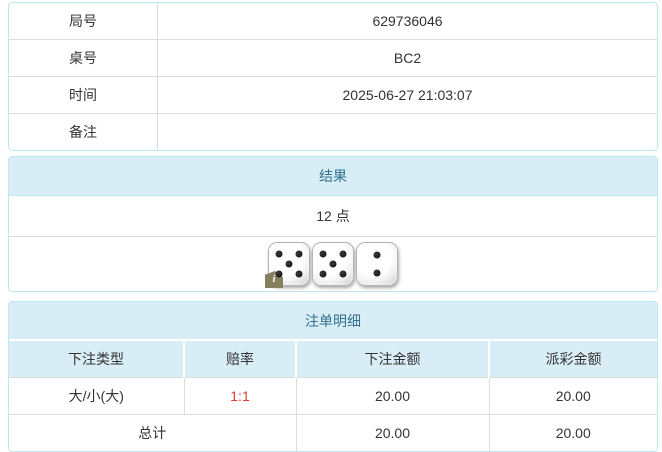  I want to click on bet-row: 大/小(大) 1:1 20.00 20.00, so click(333, 396).